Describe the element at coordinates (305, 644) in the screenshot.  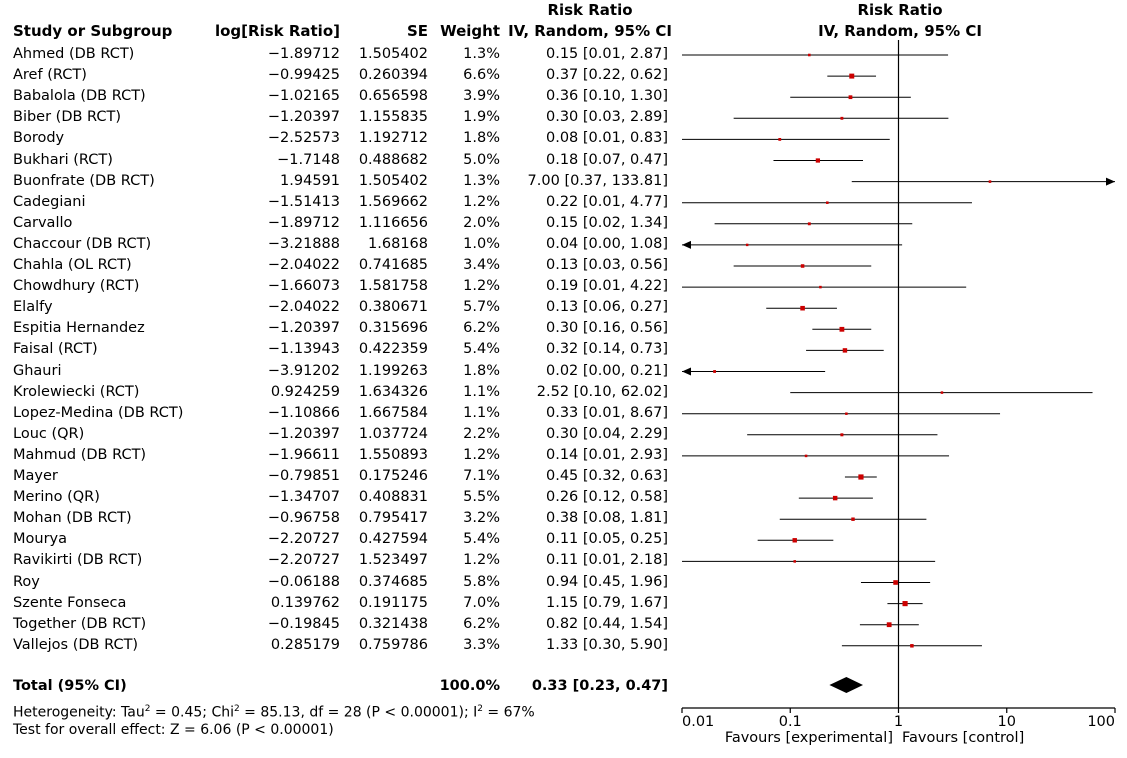
I see `study-logrr: 0.285179` at that location.